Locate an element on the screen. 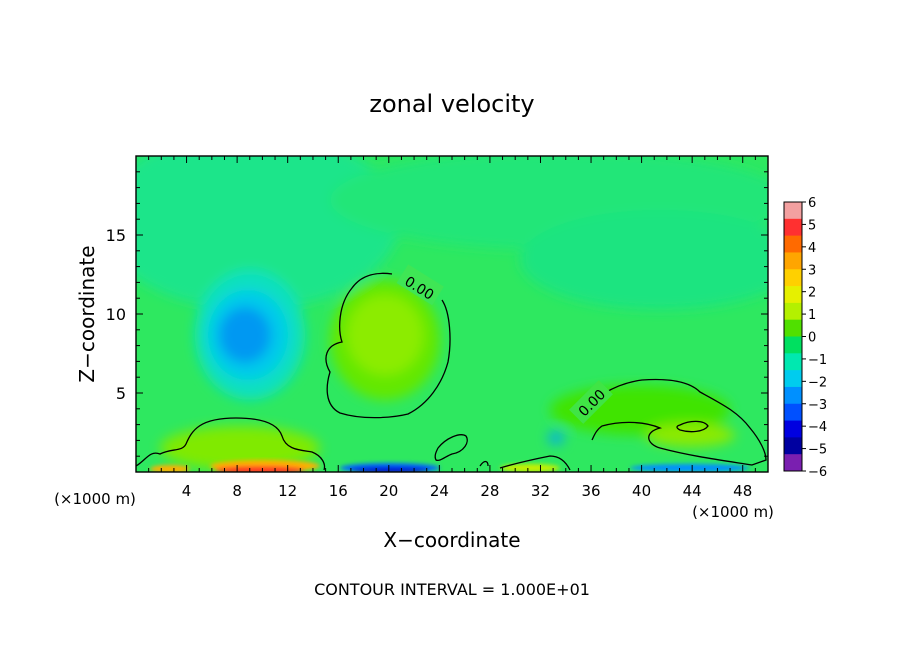 Image resolution: width=904 pixels, height=654 pixels. colorbar-label: −1 is located at coordinates (817, 360).